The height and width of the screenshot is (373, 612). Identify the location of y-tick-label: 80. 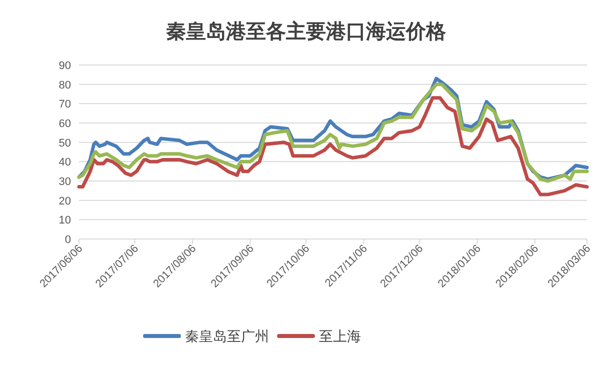
(64, 85).